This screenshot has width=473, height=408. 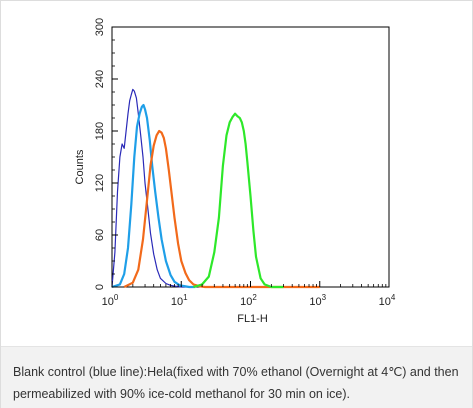 I want to click on y-tick-label: 120, so click(x=100, y=183).